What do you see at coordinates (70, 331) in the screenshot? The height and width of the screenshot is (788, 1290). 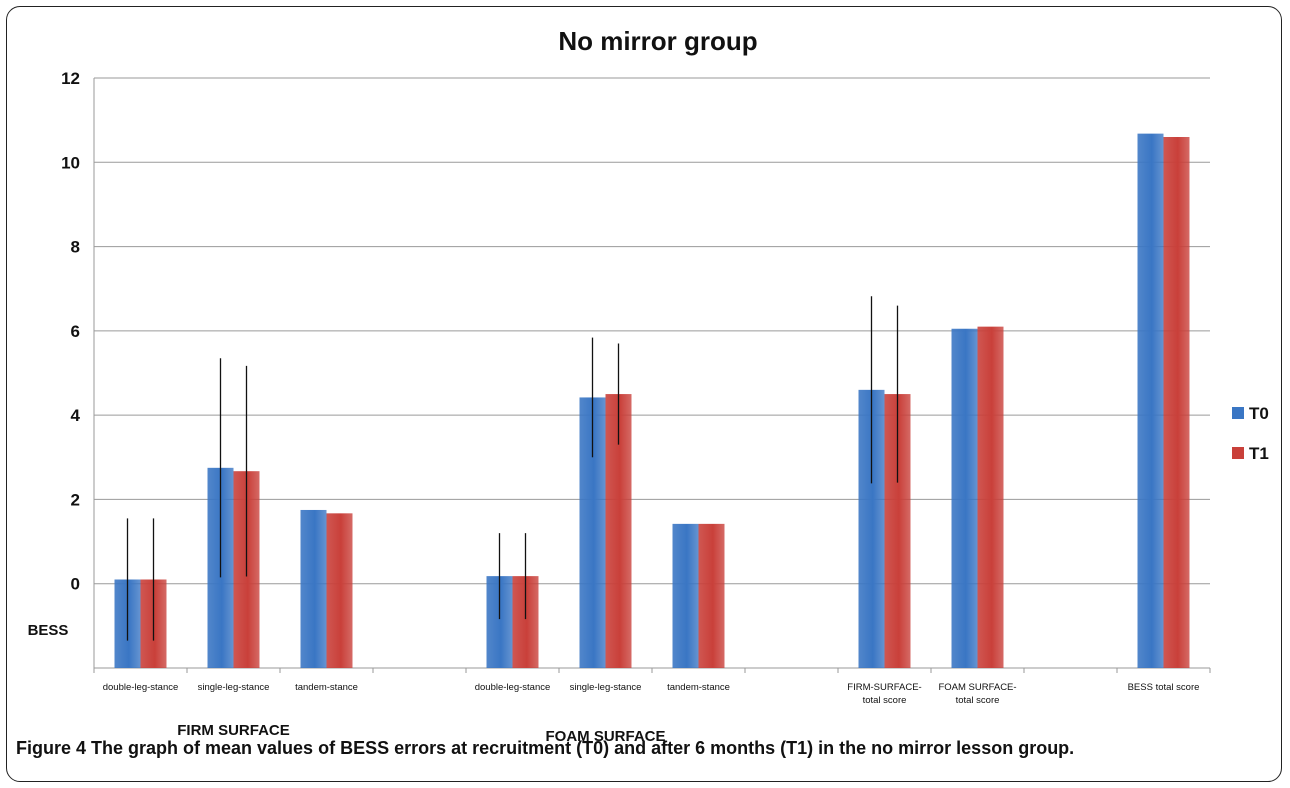 I see `y-tick-labels: 0 2 4 6 8 10 12` at bounding box center [70, 331].